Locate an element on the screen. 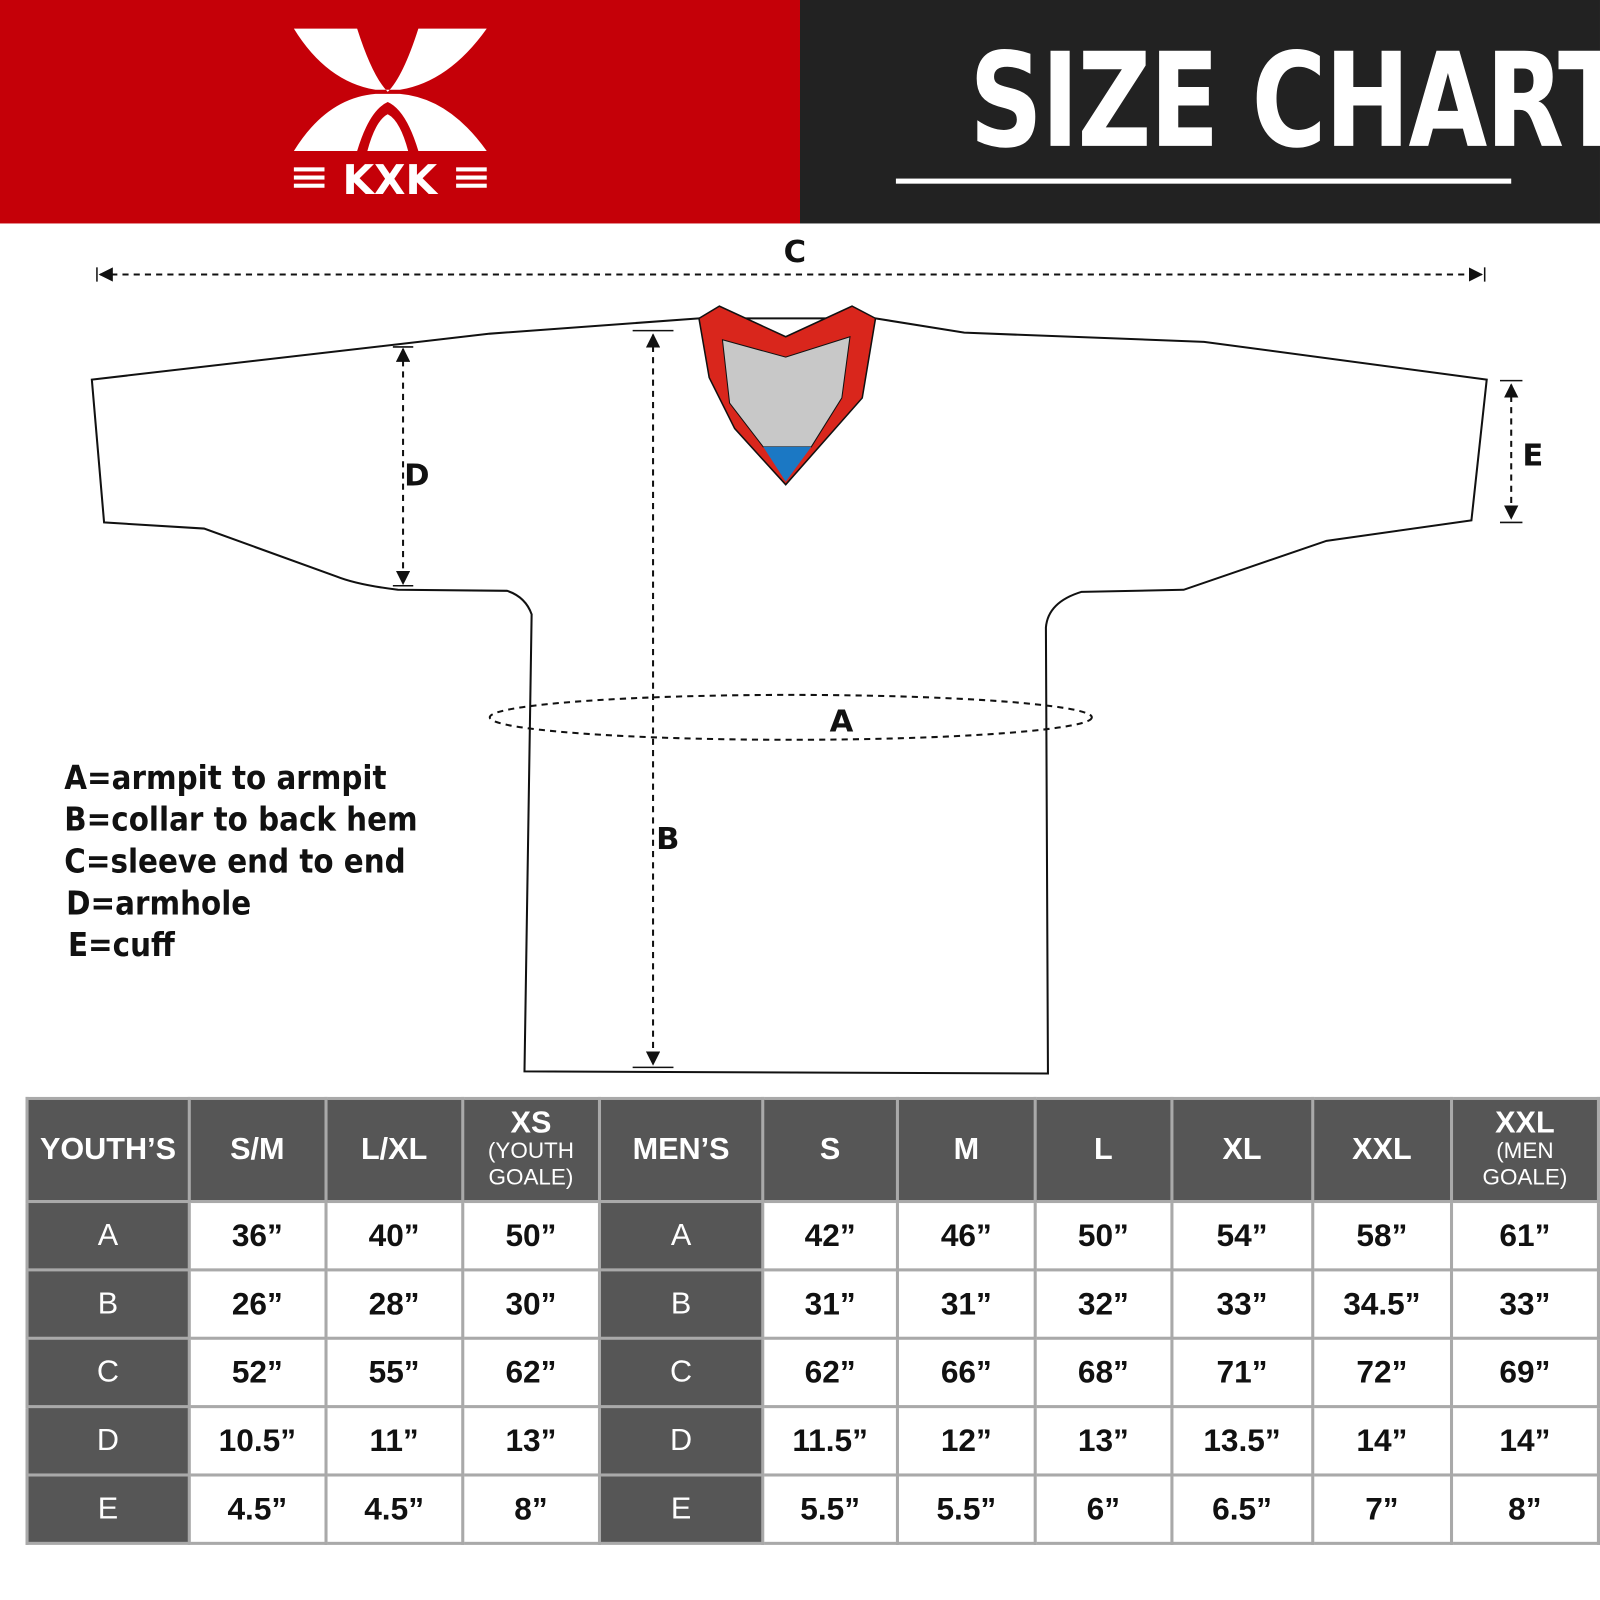 Image resolution: width=1600 pixels, height=1600 pixels. legend-item: E=cuff is located at coordinates (121, 945).